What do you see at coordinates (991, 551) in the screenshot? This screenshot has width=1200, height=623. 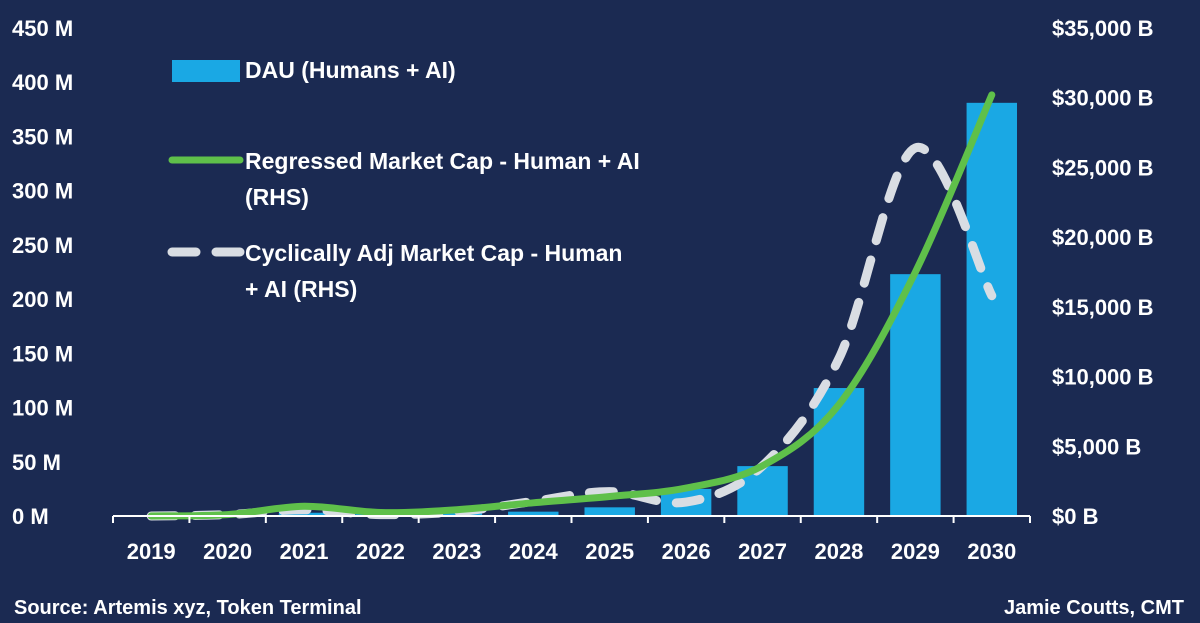 I see `x-tick-label-2030: 2030` at bounding box center [991, 551].